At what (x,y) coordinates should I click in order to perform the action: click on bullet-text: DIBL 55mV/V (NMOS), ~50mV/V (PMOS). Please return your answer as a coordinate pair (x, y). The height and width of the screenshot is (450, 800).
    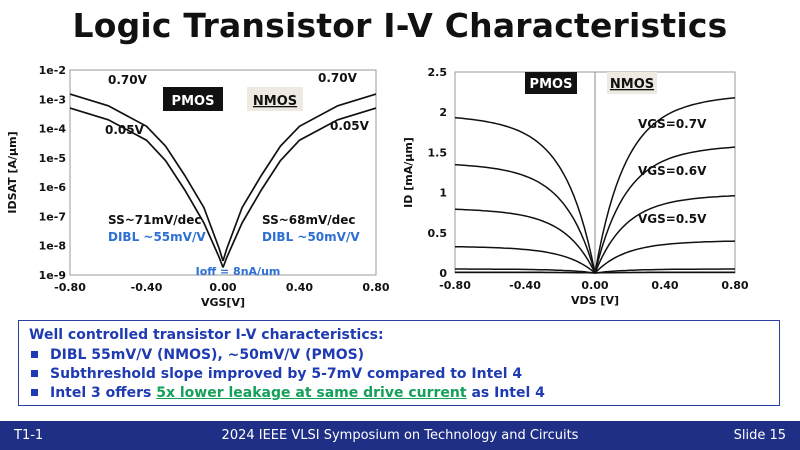
    Looking at the image, I should click on (207, 355).